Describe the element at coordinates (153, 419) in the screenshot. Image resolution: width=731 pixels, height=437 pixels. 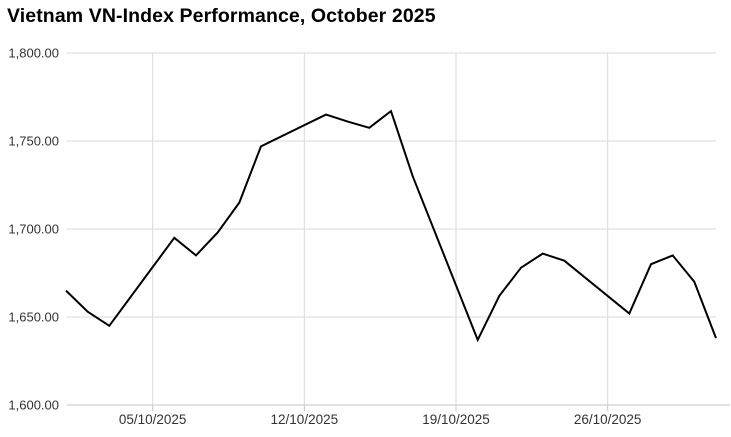
I see `x-axis-tick-label: 05/10/2025` at that location.